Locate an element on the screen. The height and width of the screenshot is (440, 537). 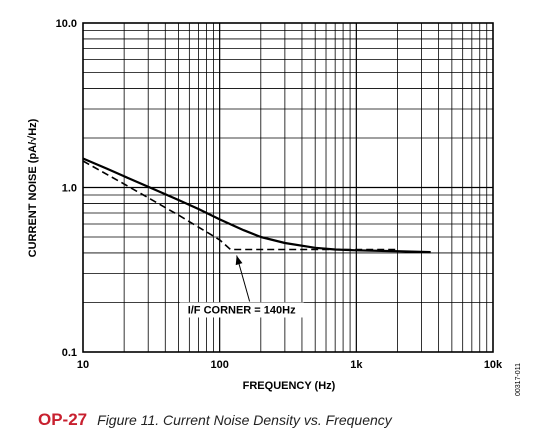
annotation-arrowhead is located at coordinates (239, 260).